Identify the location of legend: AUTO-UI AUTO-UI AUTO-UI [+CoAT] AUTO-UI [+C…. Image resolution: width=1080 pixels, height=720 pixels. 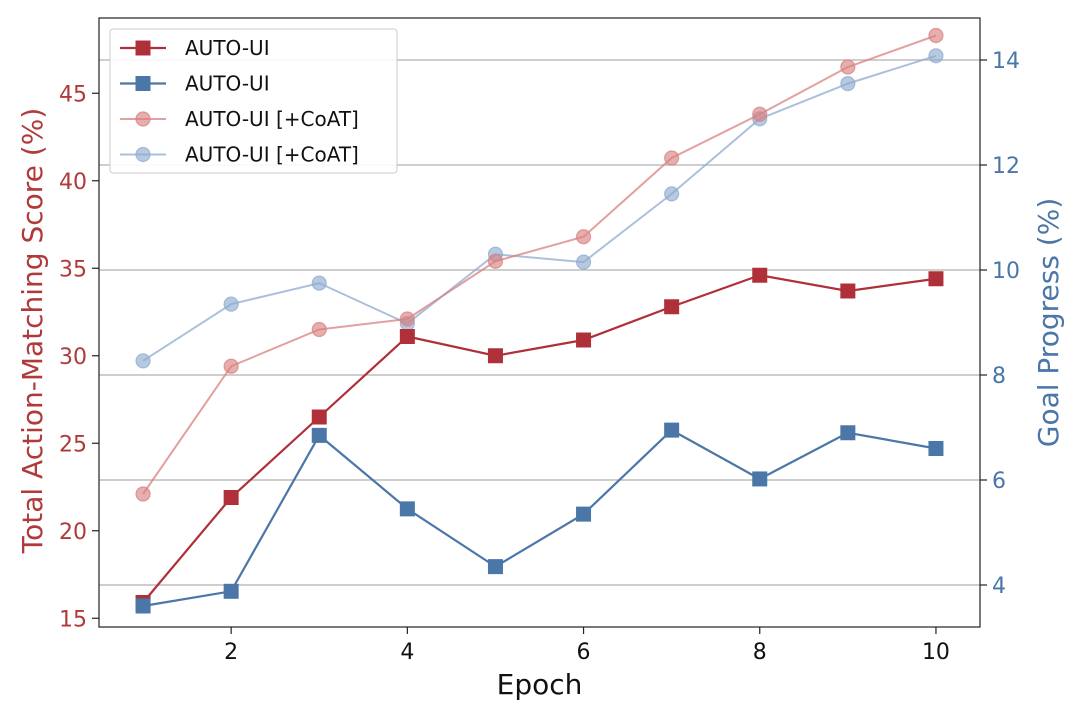
(253, 101).